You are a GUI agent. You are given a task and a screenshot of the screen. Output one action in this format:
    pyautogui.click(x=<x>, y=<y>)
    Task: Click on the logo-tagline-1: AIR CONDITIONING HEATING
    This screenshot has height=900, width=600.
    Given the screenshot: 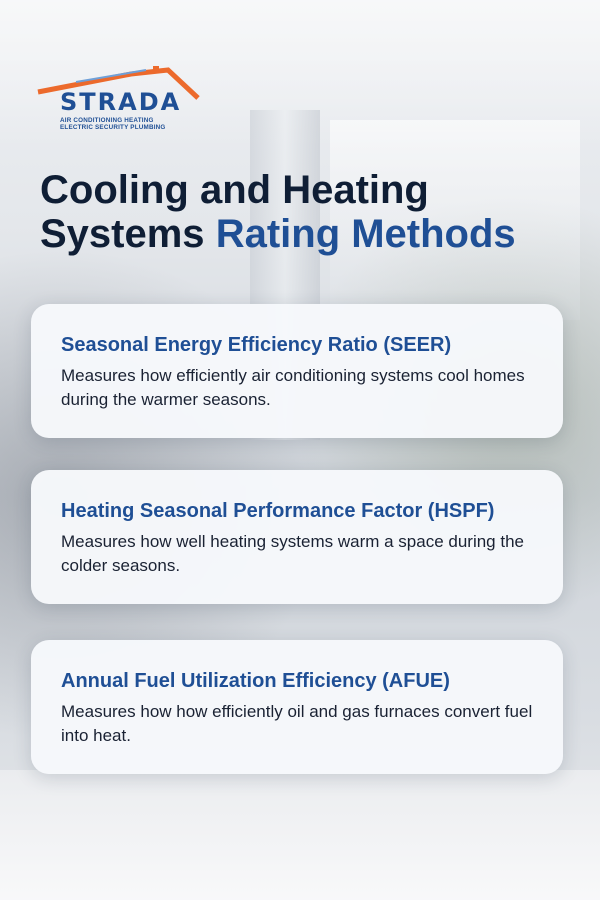 What is the action you would take?
    pyautogui.click(x=107, y=120)
    